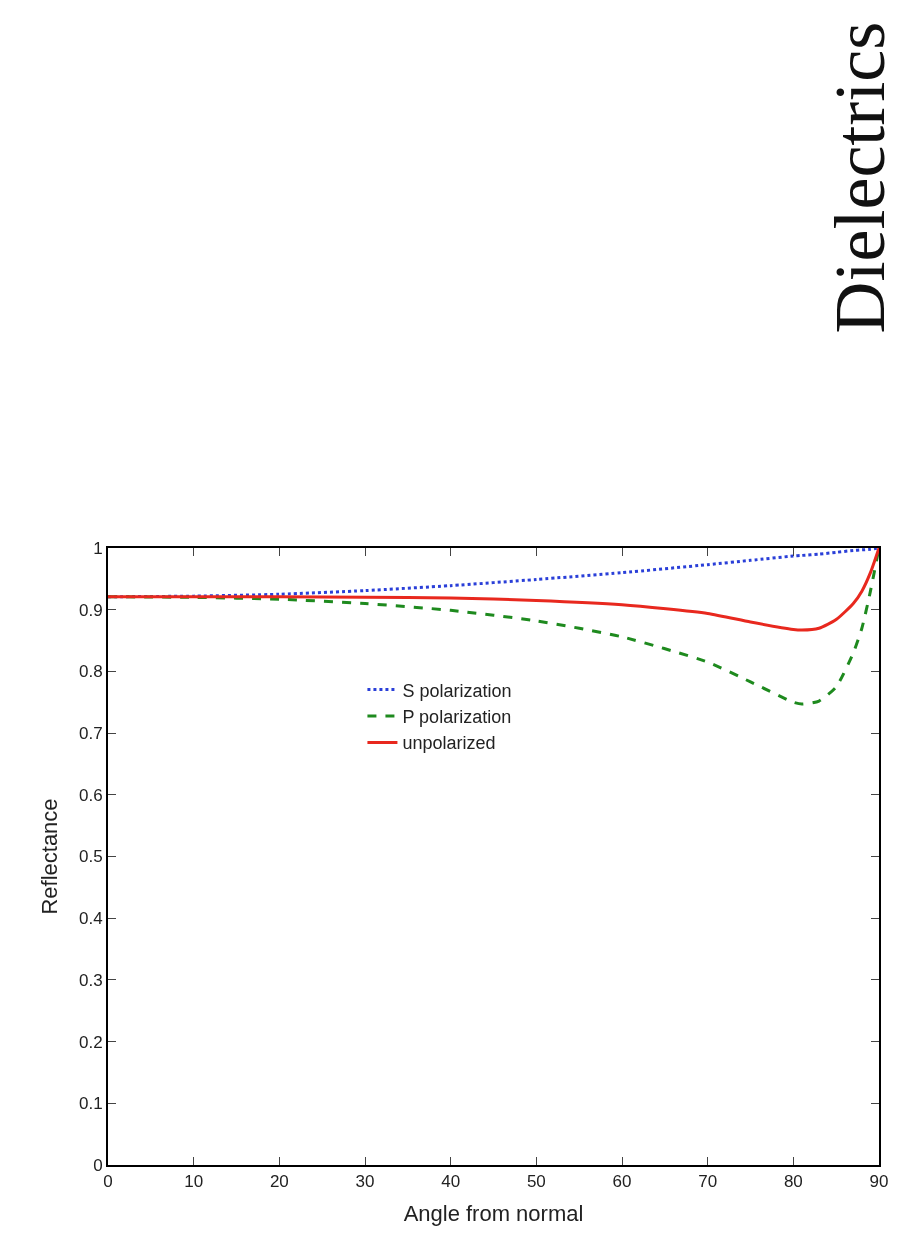 This screenshot has height=1240, width=911. Describe the element at coordinates (98, 548) in the screenshot. I see `y-tick-label: 1` at that location.